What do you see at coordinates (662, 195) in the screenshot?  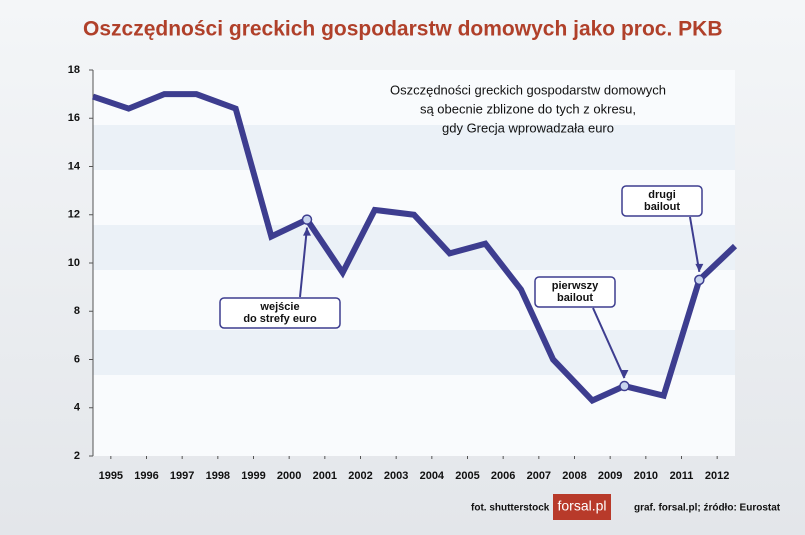 I see `annotation-text: drugi` at bounding box center [662, 195].